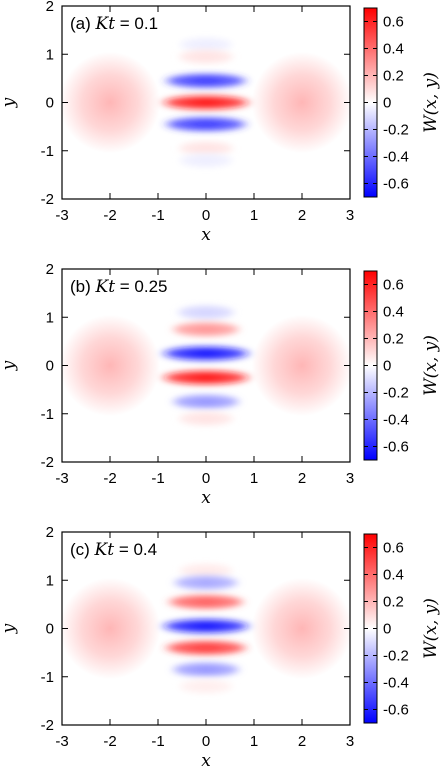 This screenshot has height=780, width=448. I want to click on panel-title: (c) Kt = 0.4, so click(113, 550).